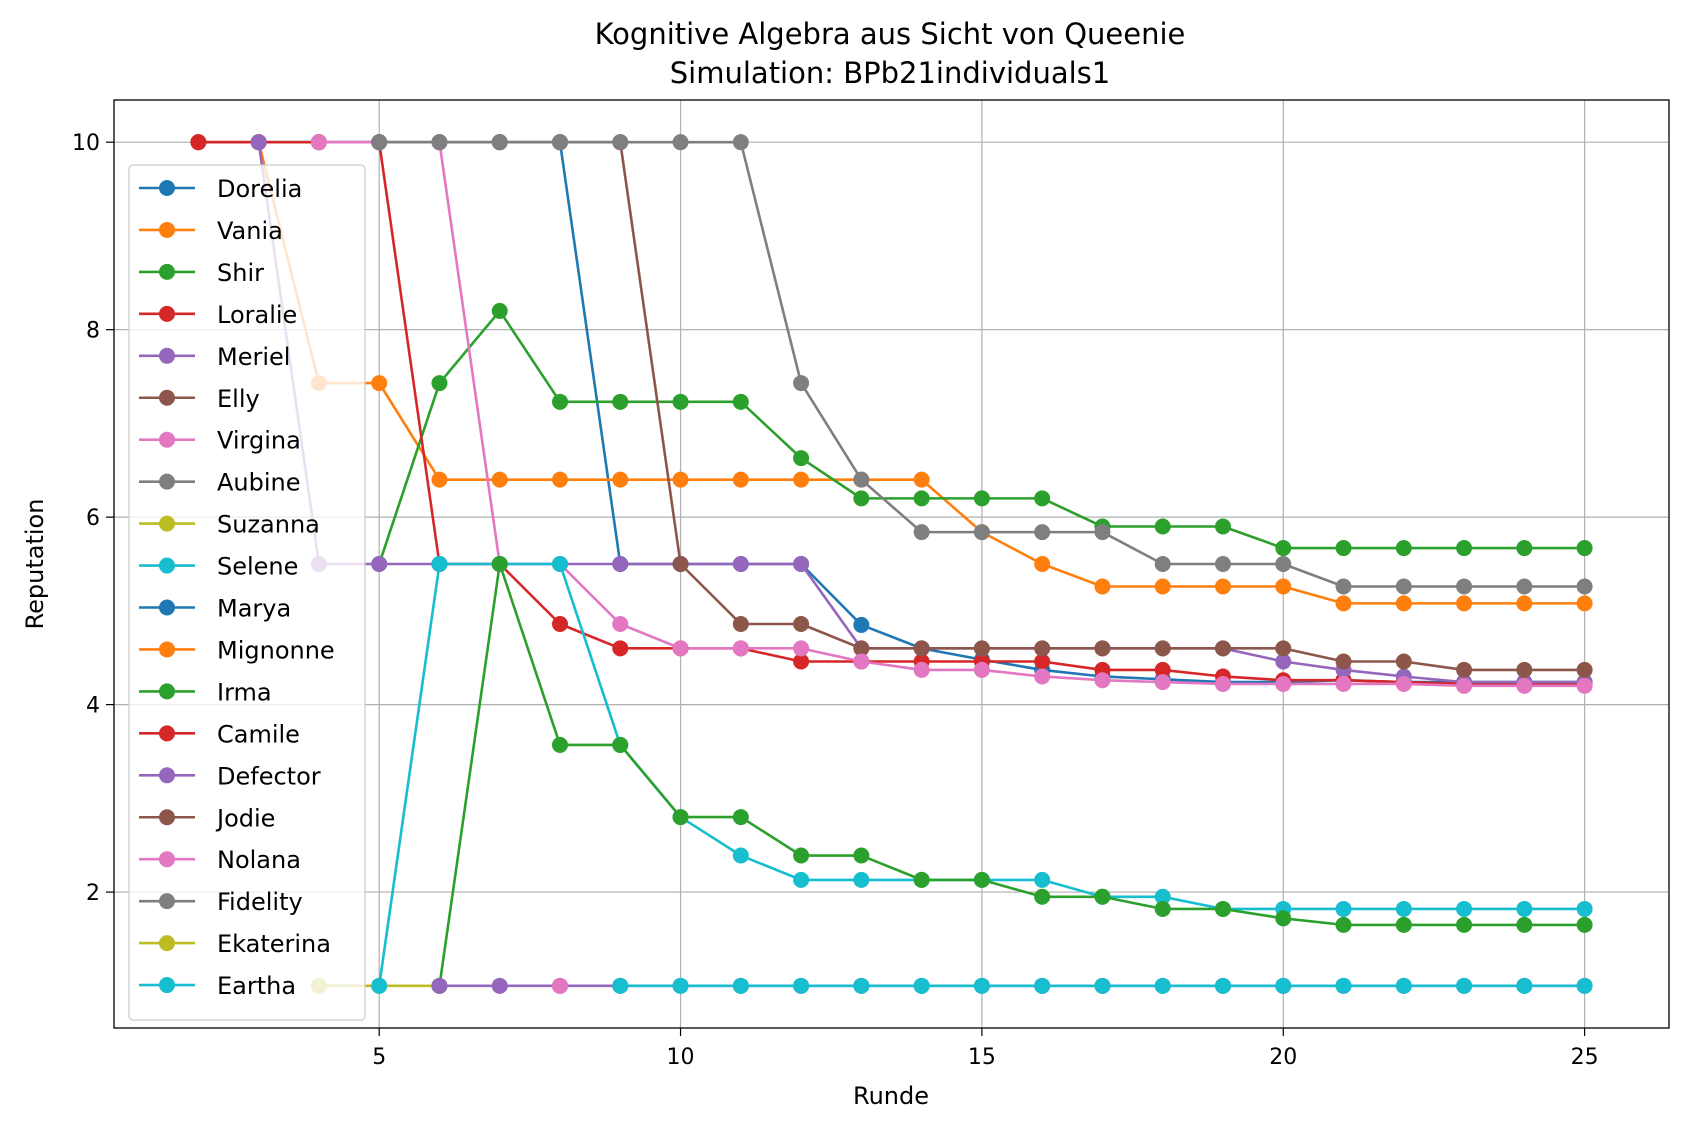 This screenshot has height=1131, width=1683. Describe the element at coordinates (681, 1057) in the screenshot. I see `x-tick-label: 10` at that location.